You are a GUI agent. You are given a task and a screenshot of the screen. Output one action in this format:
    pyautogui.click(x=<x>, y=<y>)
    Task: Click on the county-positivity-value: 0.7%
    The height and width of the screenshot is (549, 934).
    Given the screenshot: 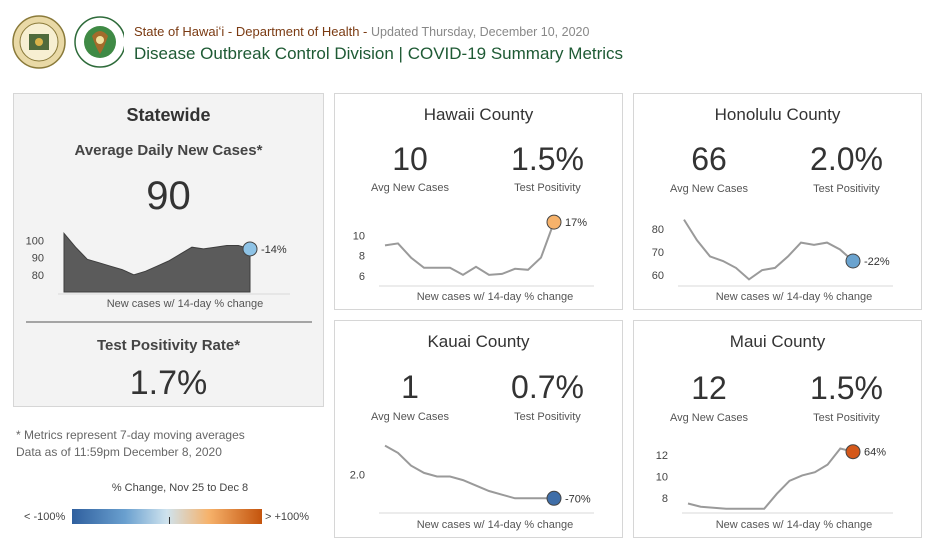 What is the action you would take?
    pyautogui.click(x=547, y=387)
    